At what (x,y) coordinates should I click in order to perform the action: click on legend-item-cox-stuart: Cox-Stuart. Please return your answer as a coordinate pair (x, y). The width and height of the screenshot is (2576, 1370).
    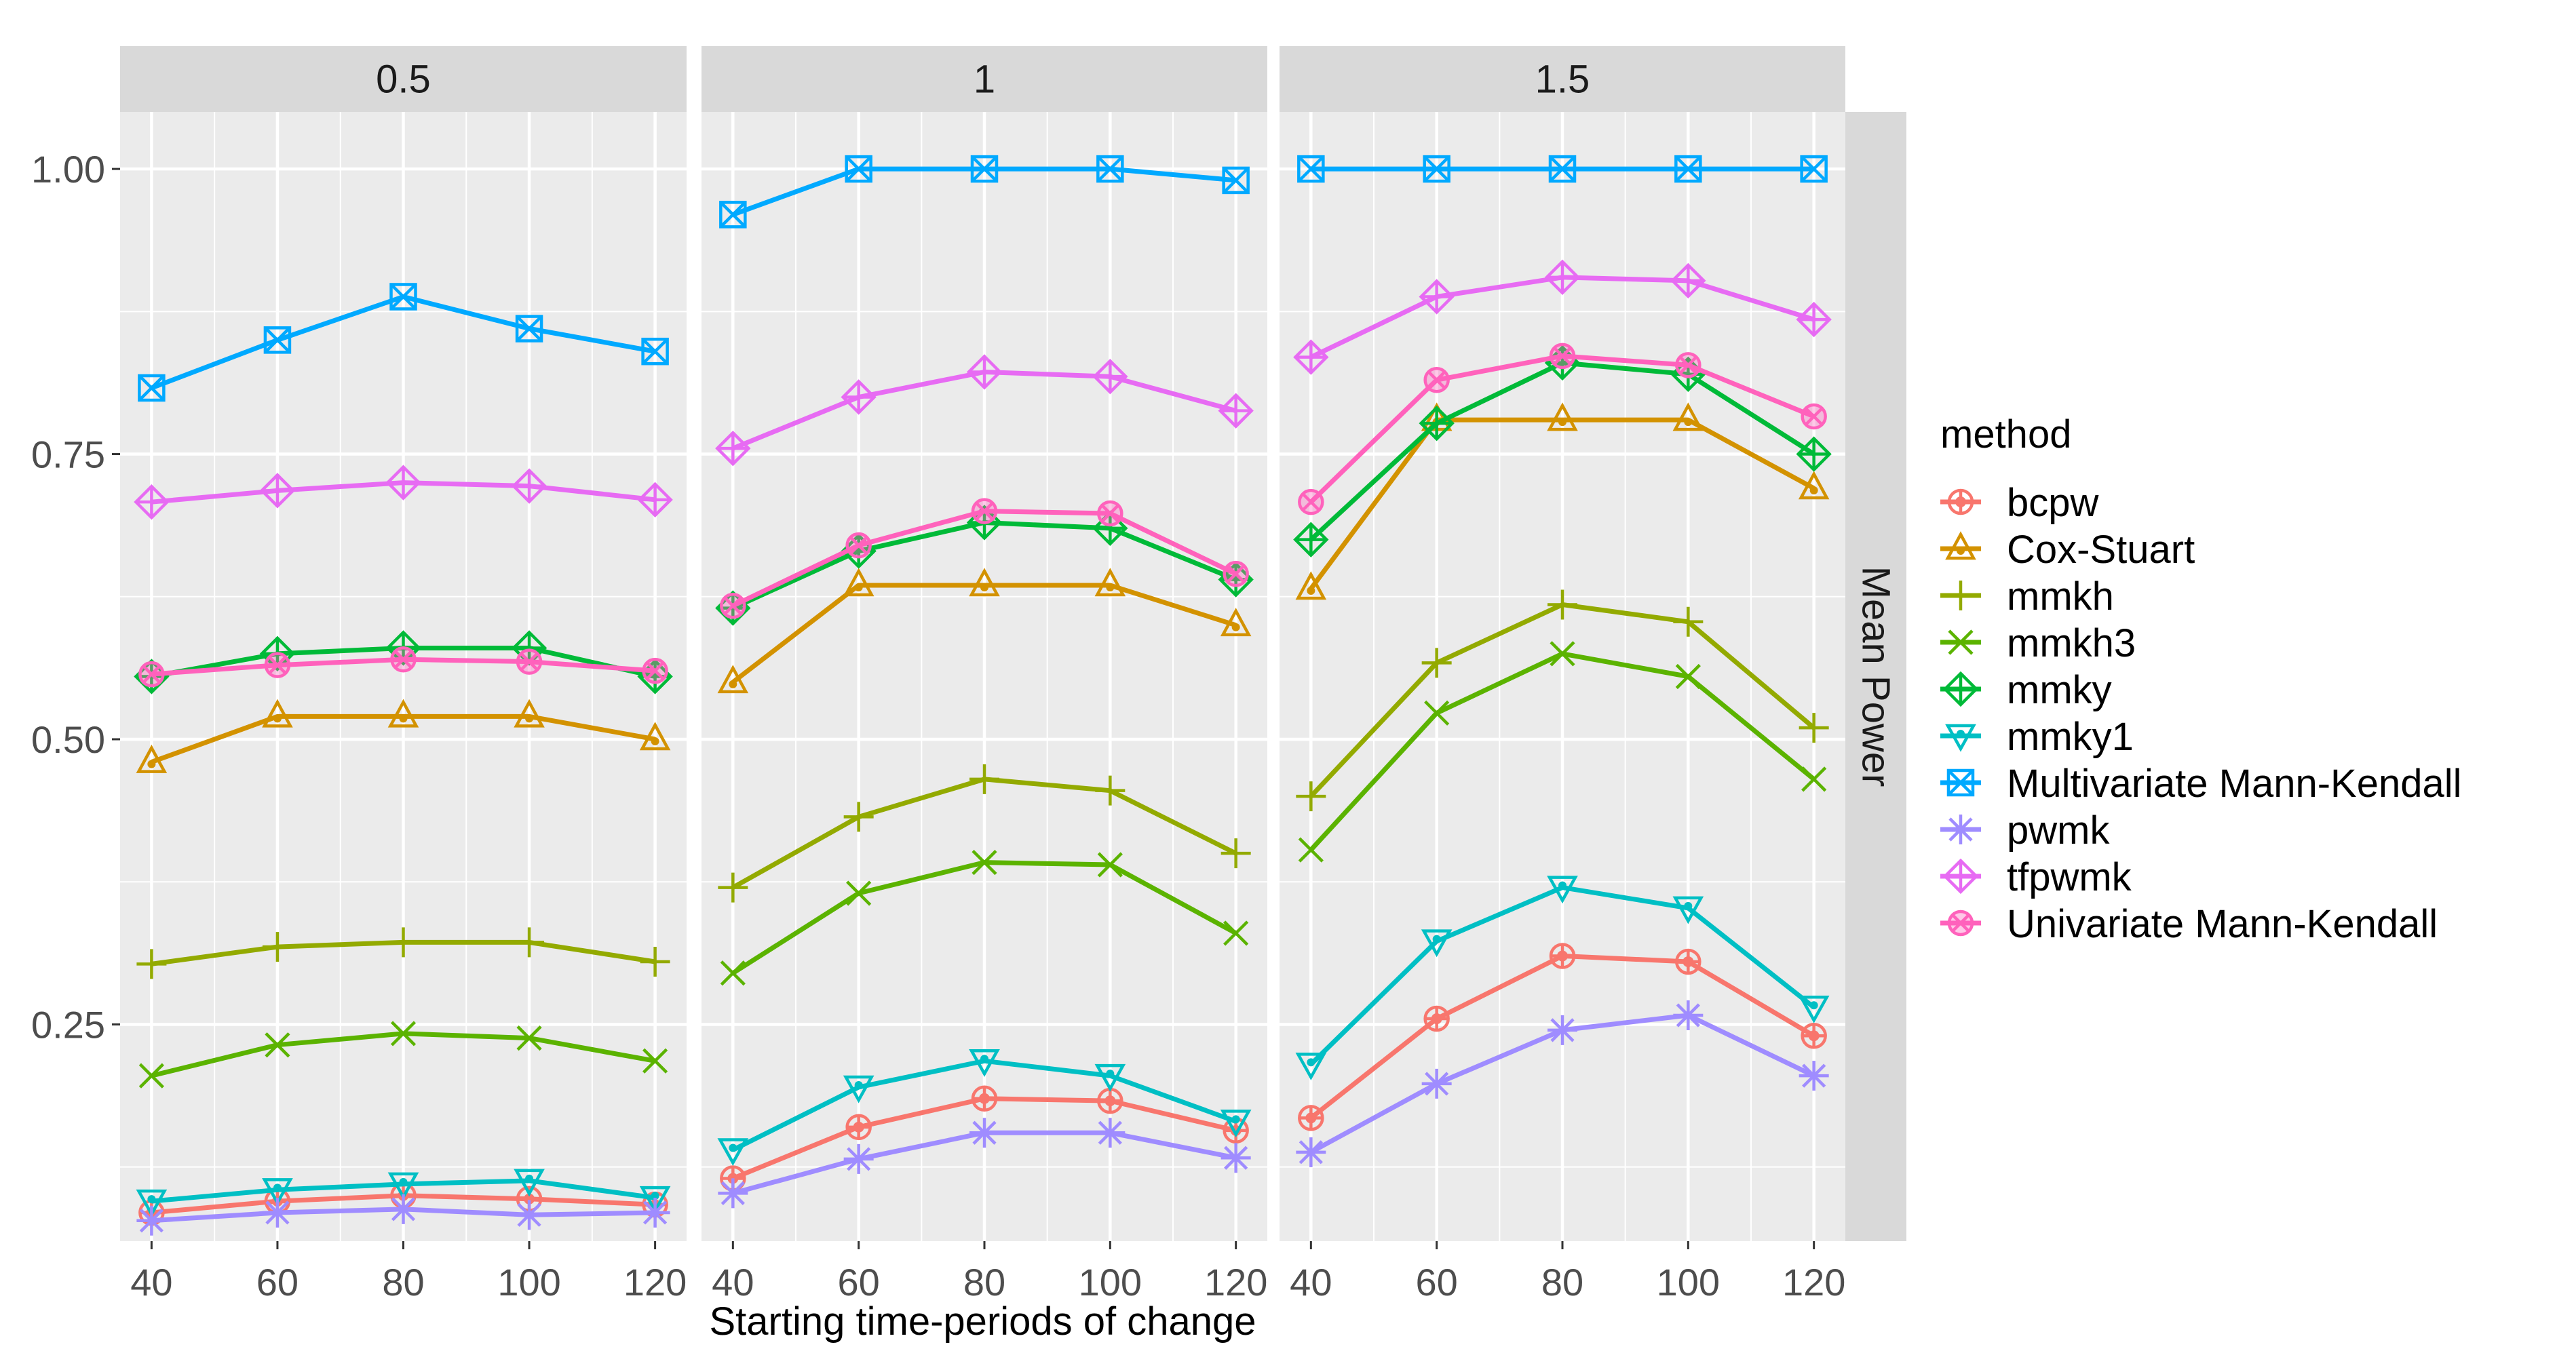
    Looking at the image, I should click on (2067, 550).